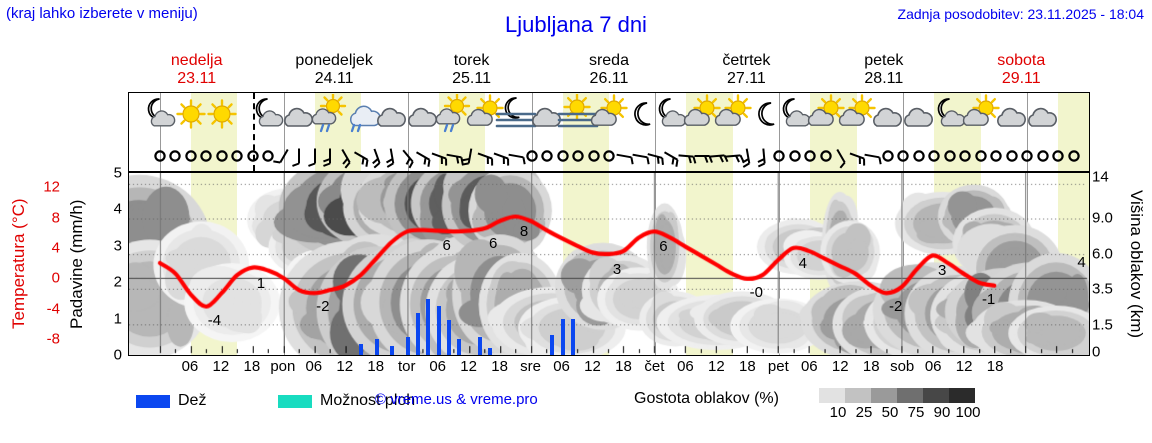 Image resolution: width=1152 pixels, height=443 pixels. Describe the element at coordinates (1021, 60) in the screenshot. I see `day-name: sobota` at that location.